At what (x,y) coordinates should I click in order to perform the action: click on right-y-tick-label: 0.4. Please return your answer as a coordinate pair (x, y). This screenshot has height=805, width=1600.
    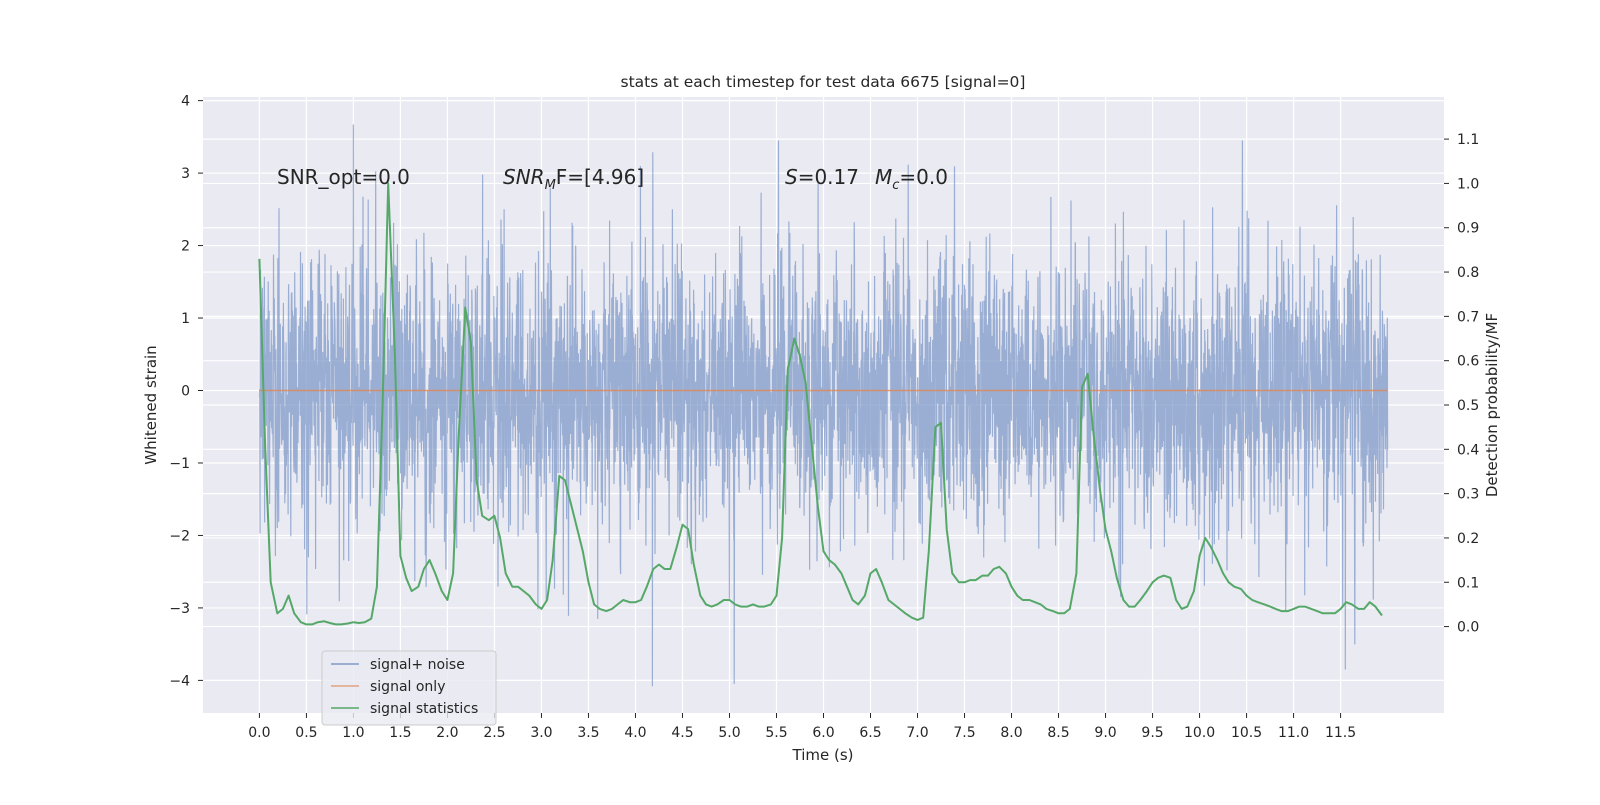
    Looking at the image, I should click on (1468, 450).